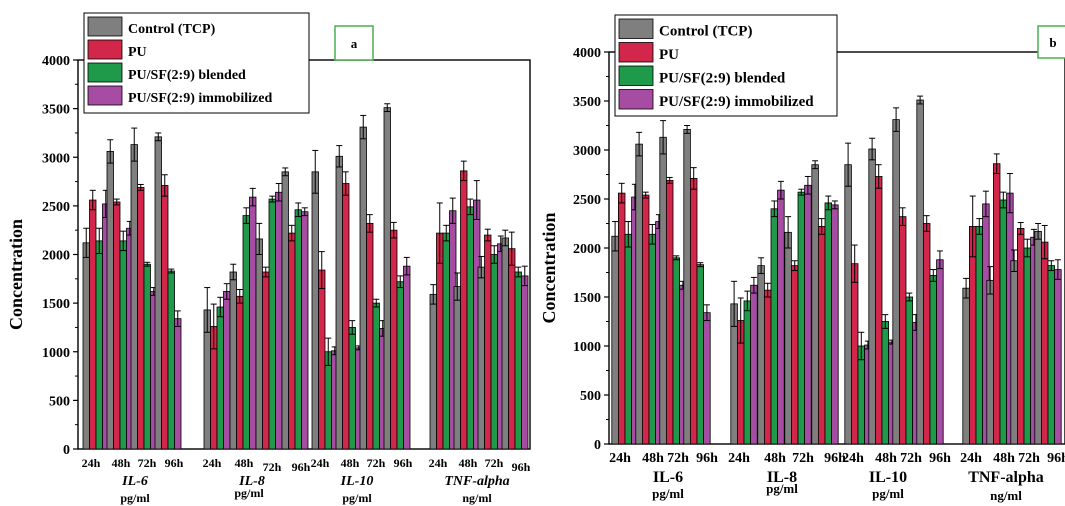  I want to click on y-tick-label: 500, so click(59, 401).